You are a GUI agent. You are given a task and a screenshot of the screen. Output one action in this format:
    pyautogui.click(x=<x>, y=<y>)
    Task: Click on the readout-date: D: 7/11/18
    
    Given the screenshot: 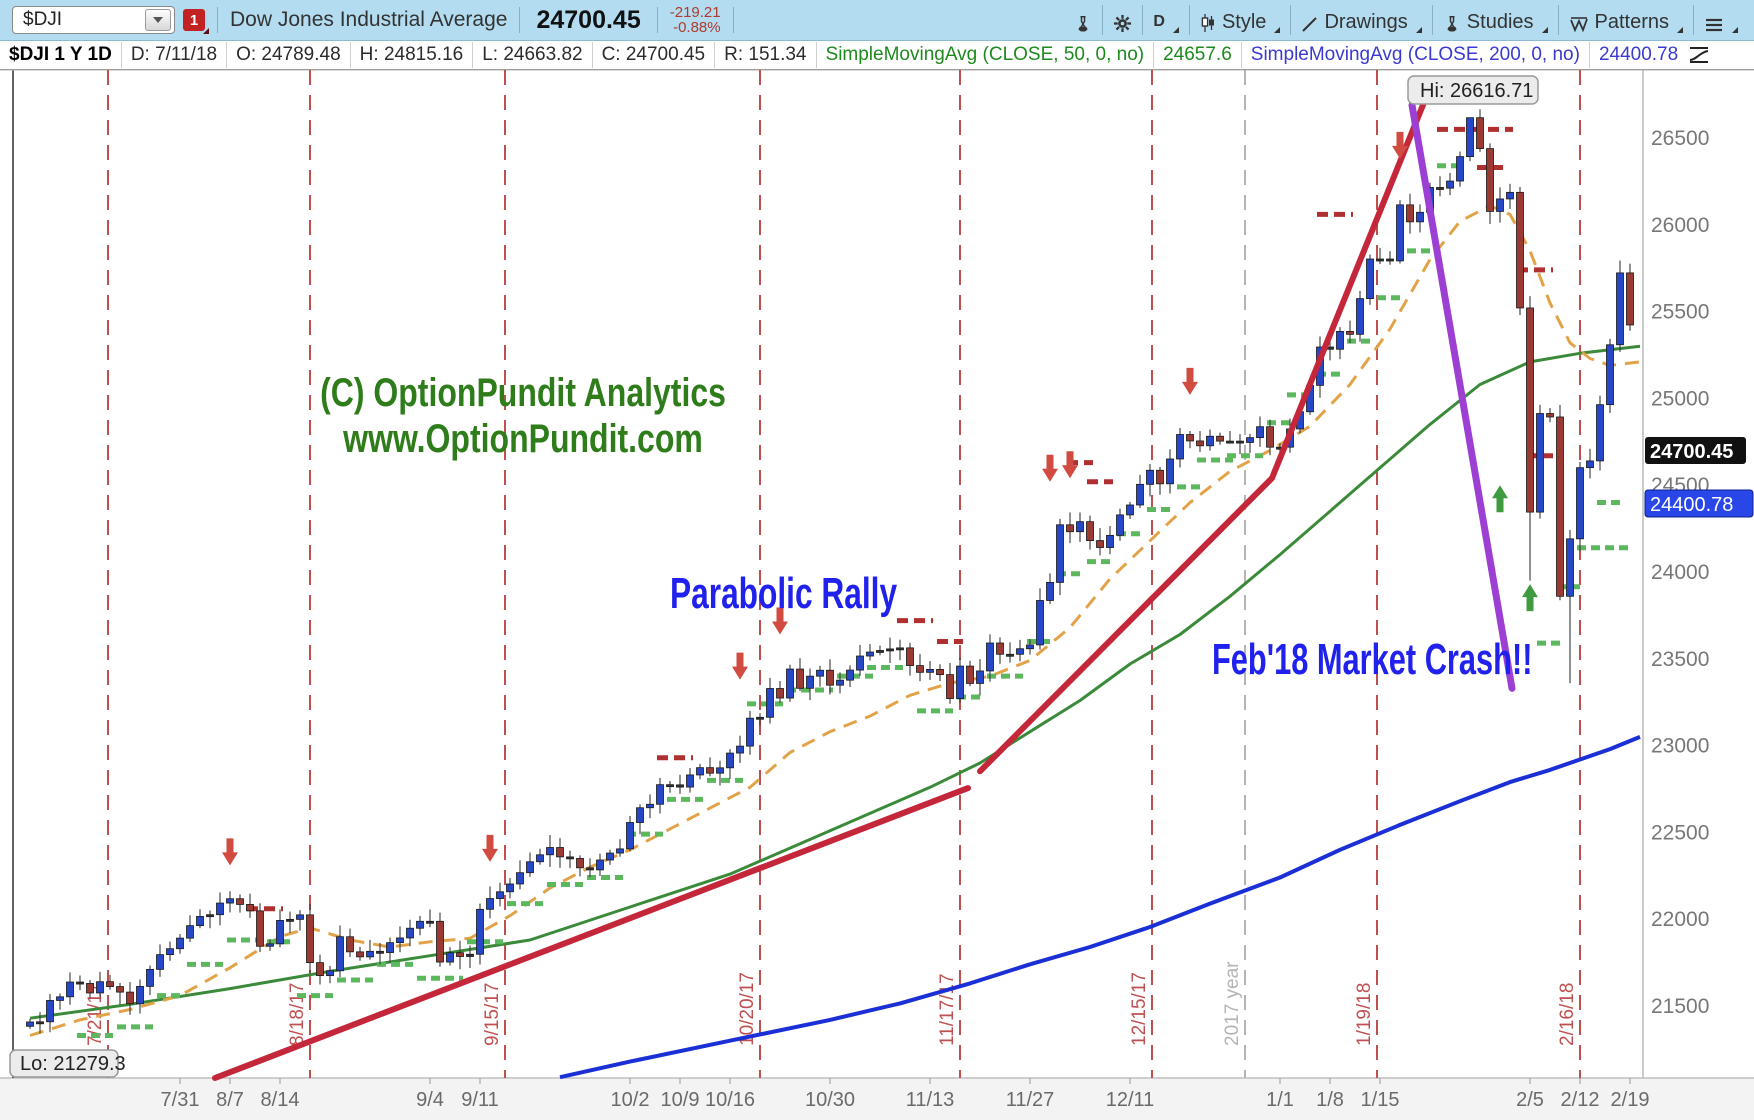 What is the action you would take?
    pyautogui.click(x=175, y=55)
    